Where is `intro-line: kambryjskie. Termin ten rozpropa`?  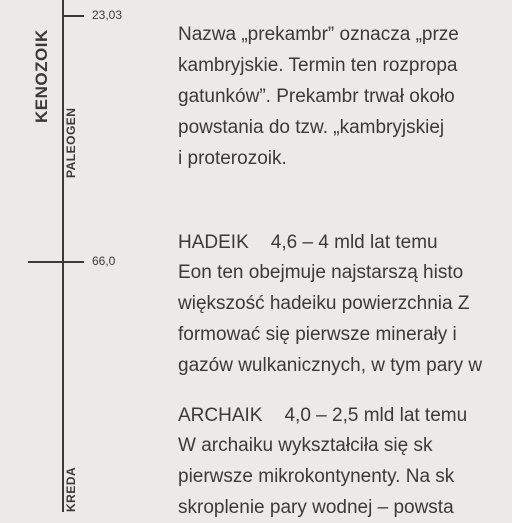 intro-line: kambryjskie. Termin ten rozpropa is located at coordinates (318, 65).